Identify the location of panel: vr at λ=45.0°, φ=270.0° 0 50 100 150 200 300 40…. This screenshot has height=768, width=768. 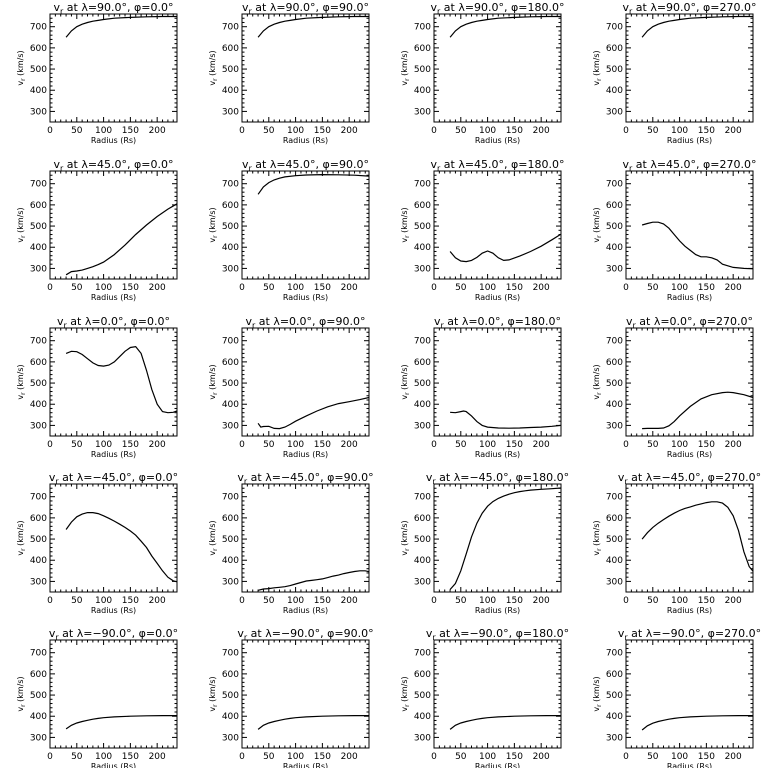
(674, 230).